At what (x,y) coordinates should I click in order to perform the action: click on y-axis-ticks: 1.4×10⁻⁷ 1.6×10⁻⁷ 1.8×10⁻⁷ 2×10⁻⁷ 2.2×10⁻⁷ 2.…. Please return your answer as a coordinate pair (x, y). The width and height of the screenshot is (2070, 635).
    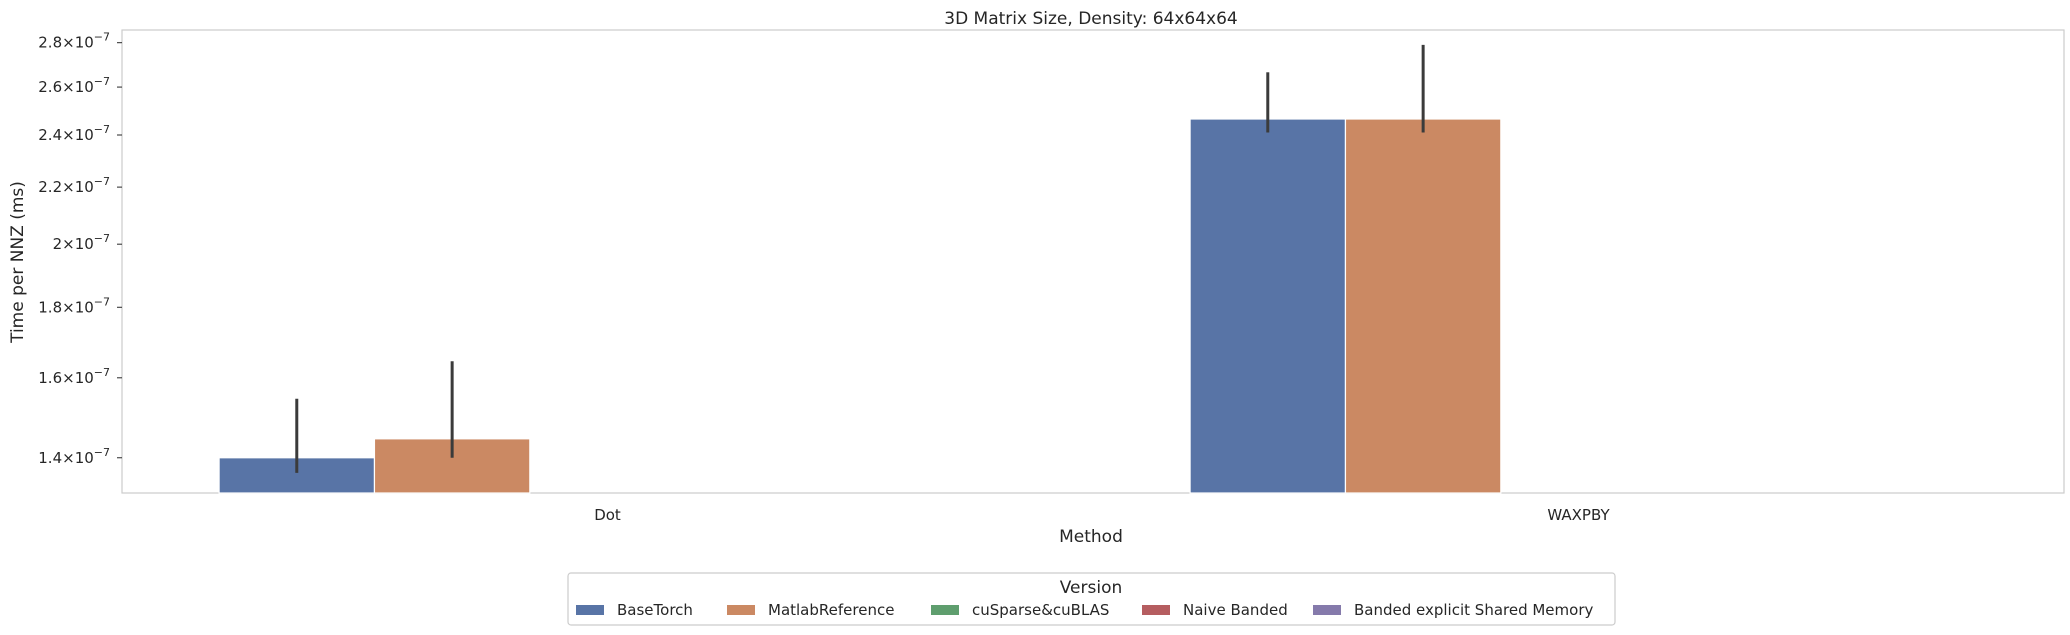
    Looking at the image, I should click on (80, 249).